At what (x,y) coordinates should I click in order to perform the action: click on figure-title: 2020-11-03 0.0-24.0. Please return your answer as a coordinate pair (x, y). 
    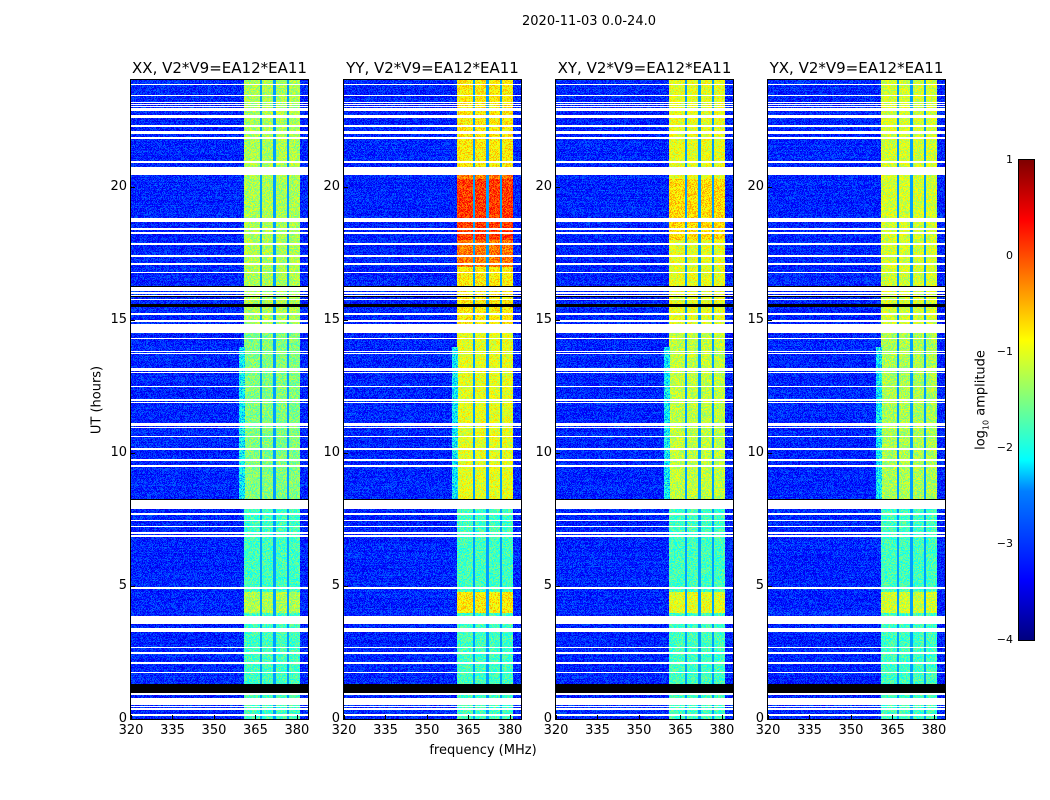
    Looking at the image, I should click on (589, 21).